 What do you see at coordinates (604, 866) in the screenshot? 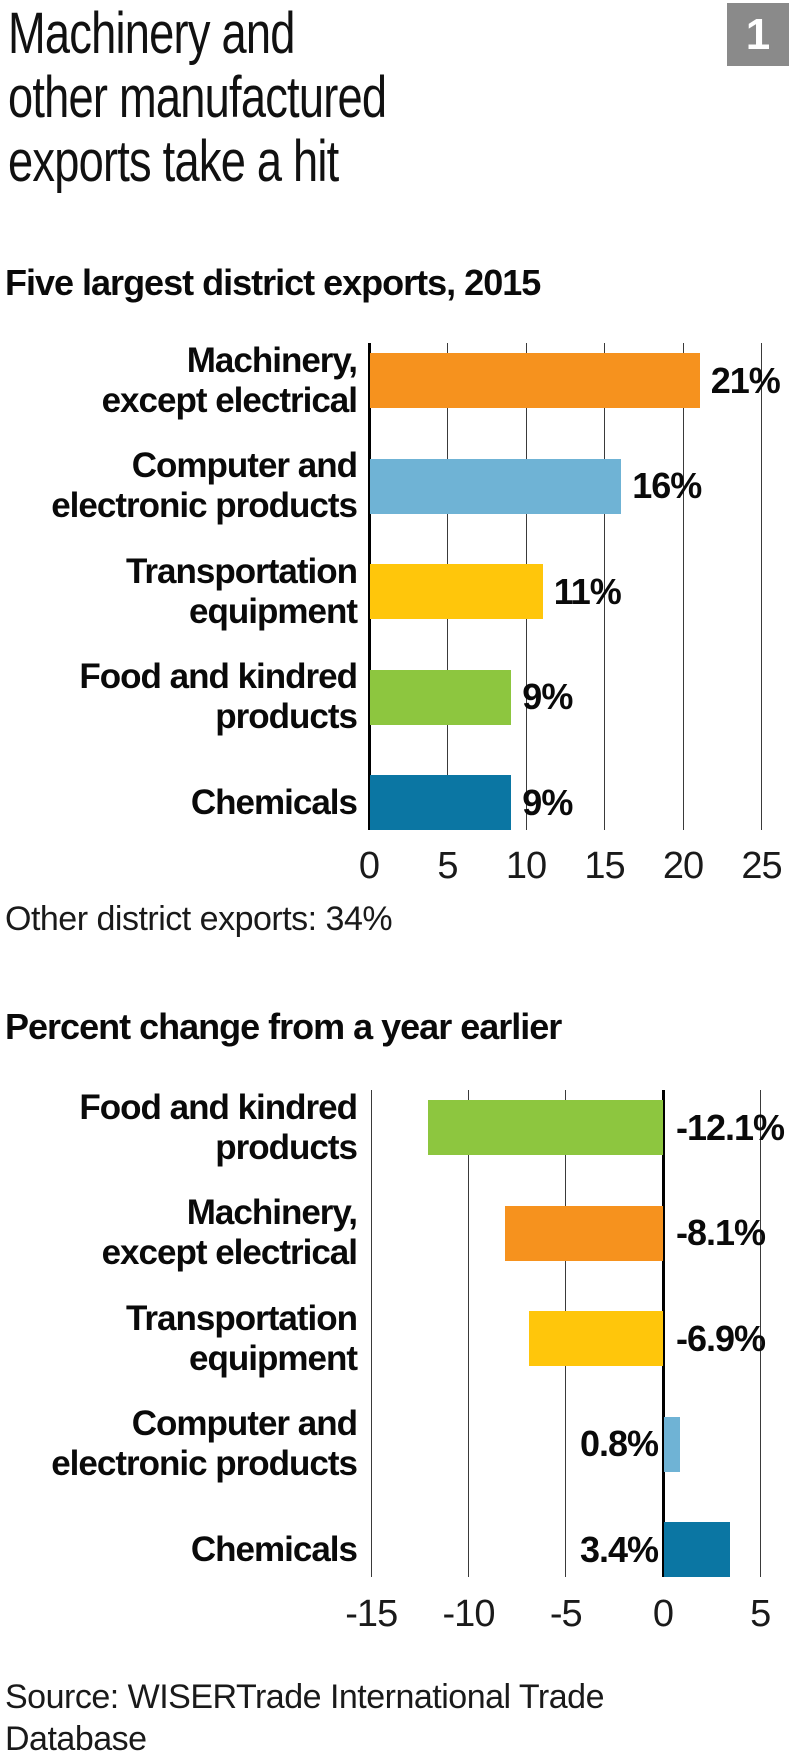
I see `tick-label: 15` at bounding box center [604, 866].